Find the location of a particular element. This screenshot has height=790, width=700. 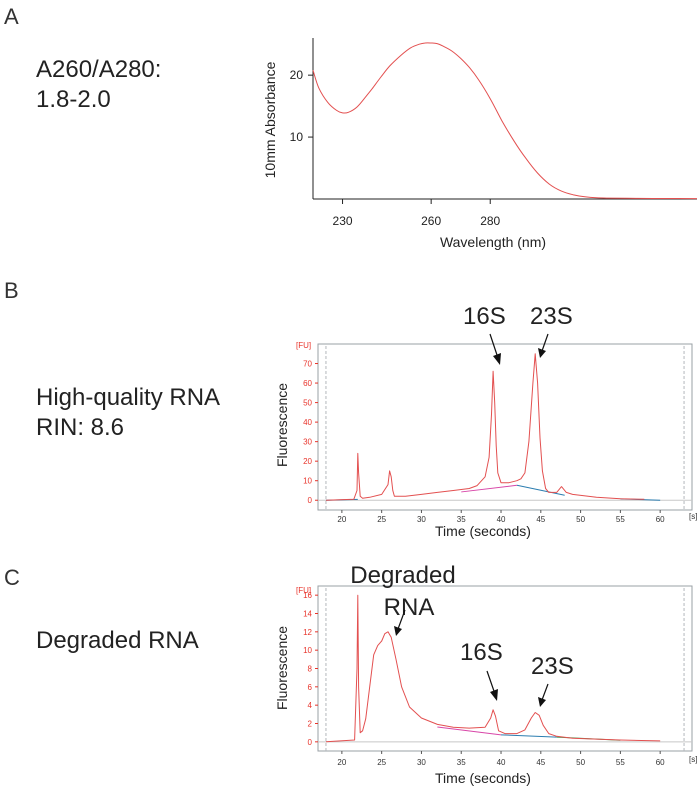

absorbance-y-tick-label: 20 is located at coordinates (297, 75).